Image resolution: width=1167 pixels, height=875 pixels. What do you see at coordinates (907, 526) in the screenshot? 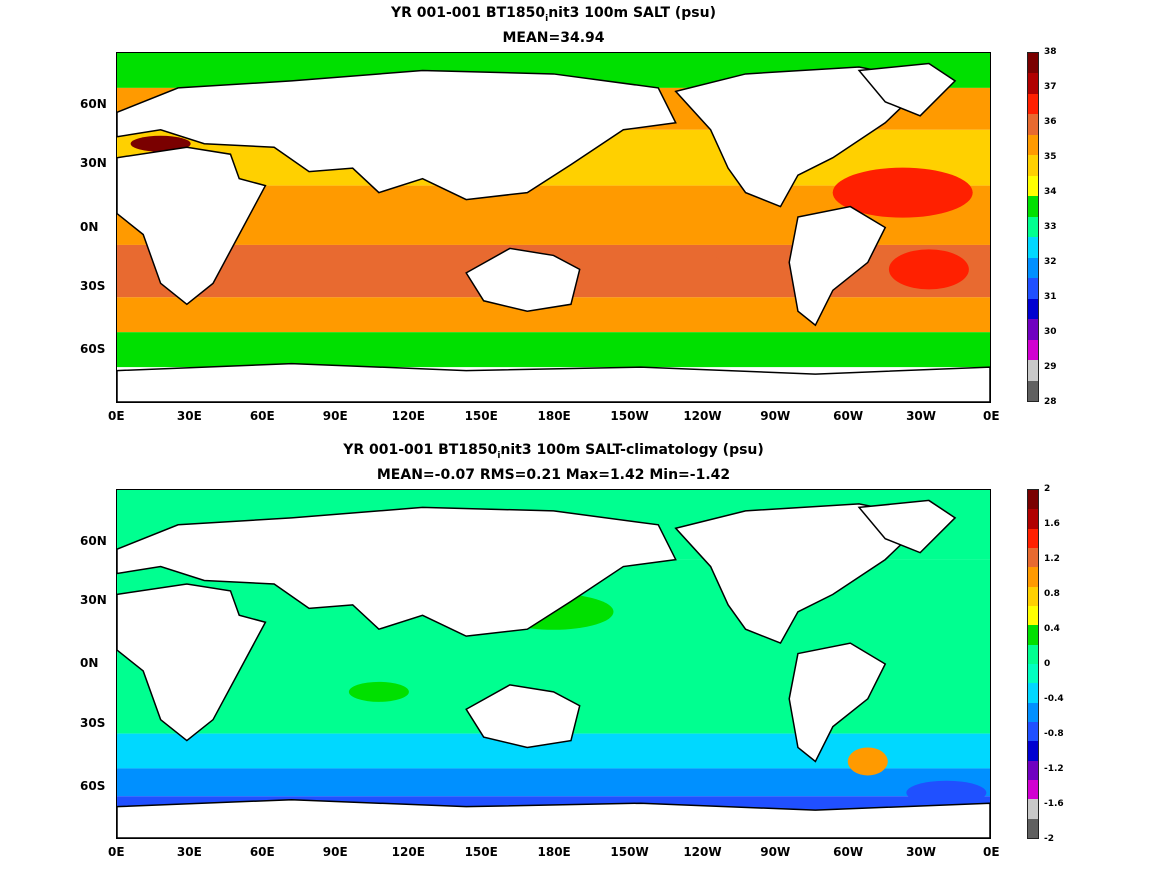
I see `landmass-greenland` at bounding box center [907, 526].